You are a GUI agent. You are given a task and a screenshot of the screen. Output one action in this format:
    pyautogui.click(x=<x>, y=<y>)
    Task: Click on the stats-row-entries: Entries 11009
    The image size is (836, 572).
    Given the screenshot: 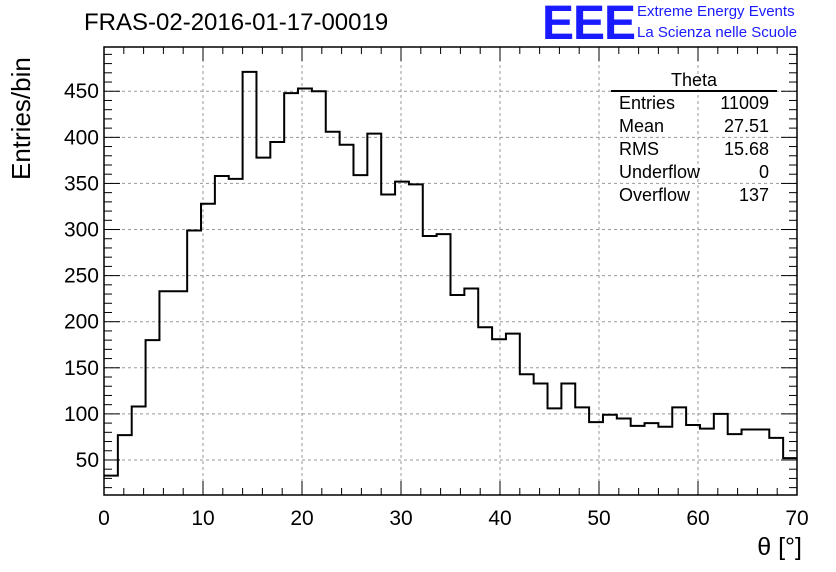 What is the action you would take?
    pyautogui.click(x=694, y=103)
    